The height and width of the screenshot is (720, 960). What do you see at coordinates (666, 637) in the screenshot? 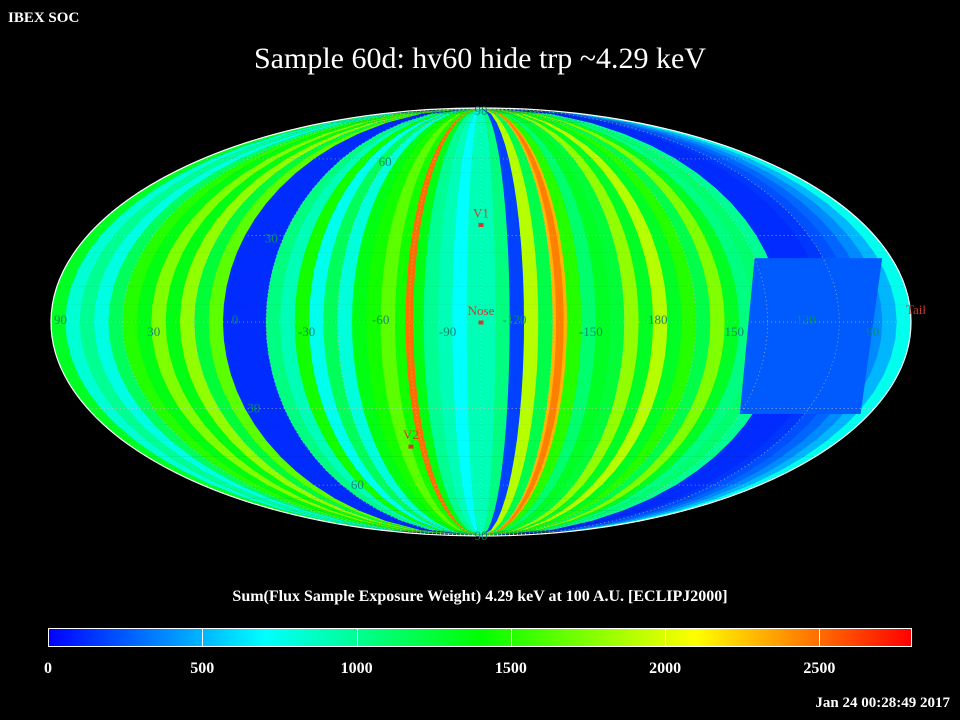
I see `colorbar-divider` at bounding box center [666, 637].